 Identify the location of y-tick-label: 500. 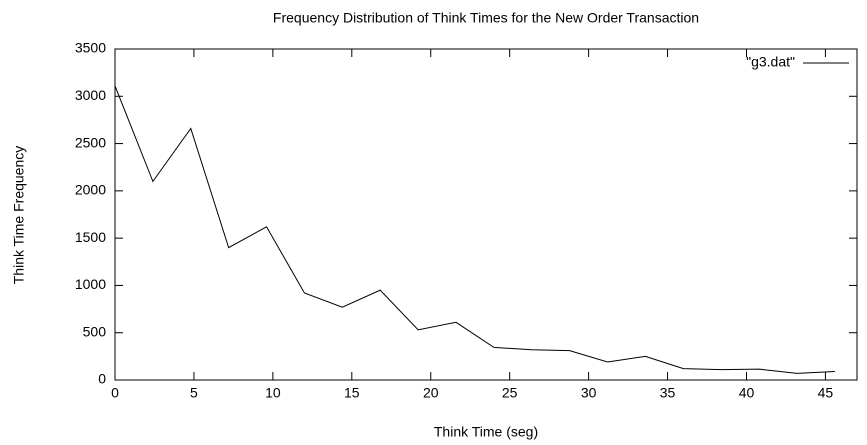
(95, 331).